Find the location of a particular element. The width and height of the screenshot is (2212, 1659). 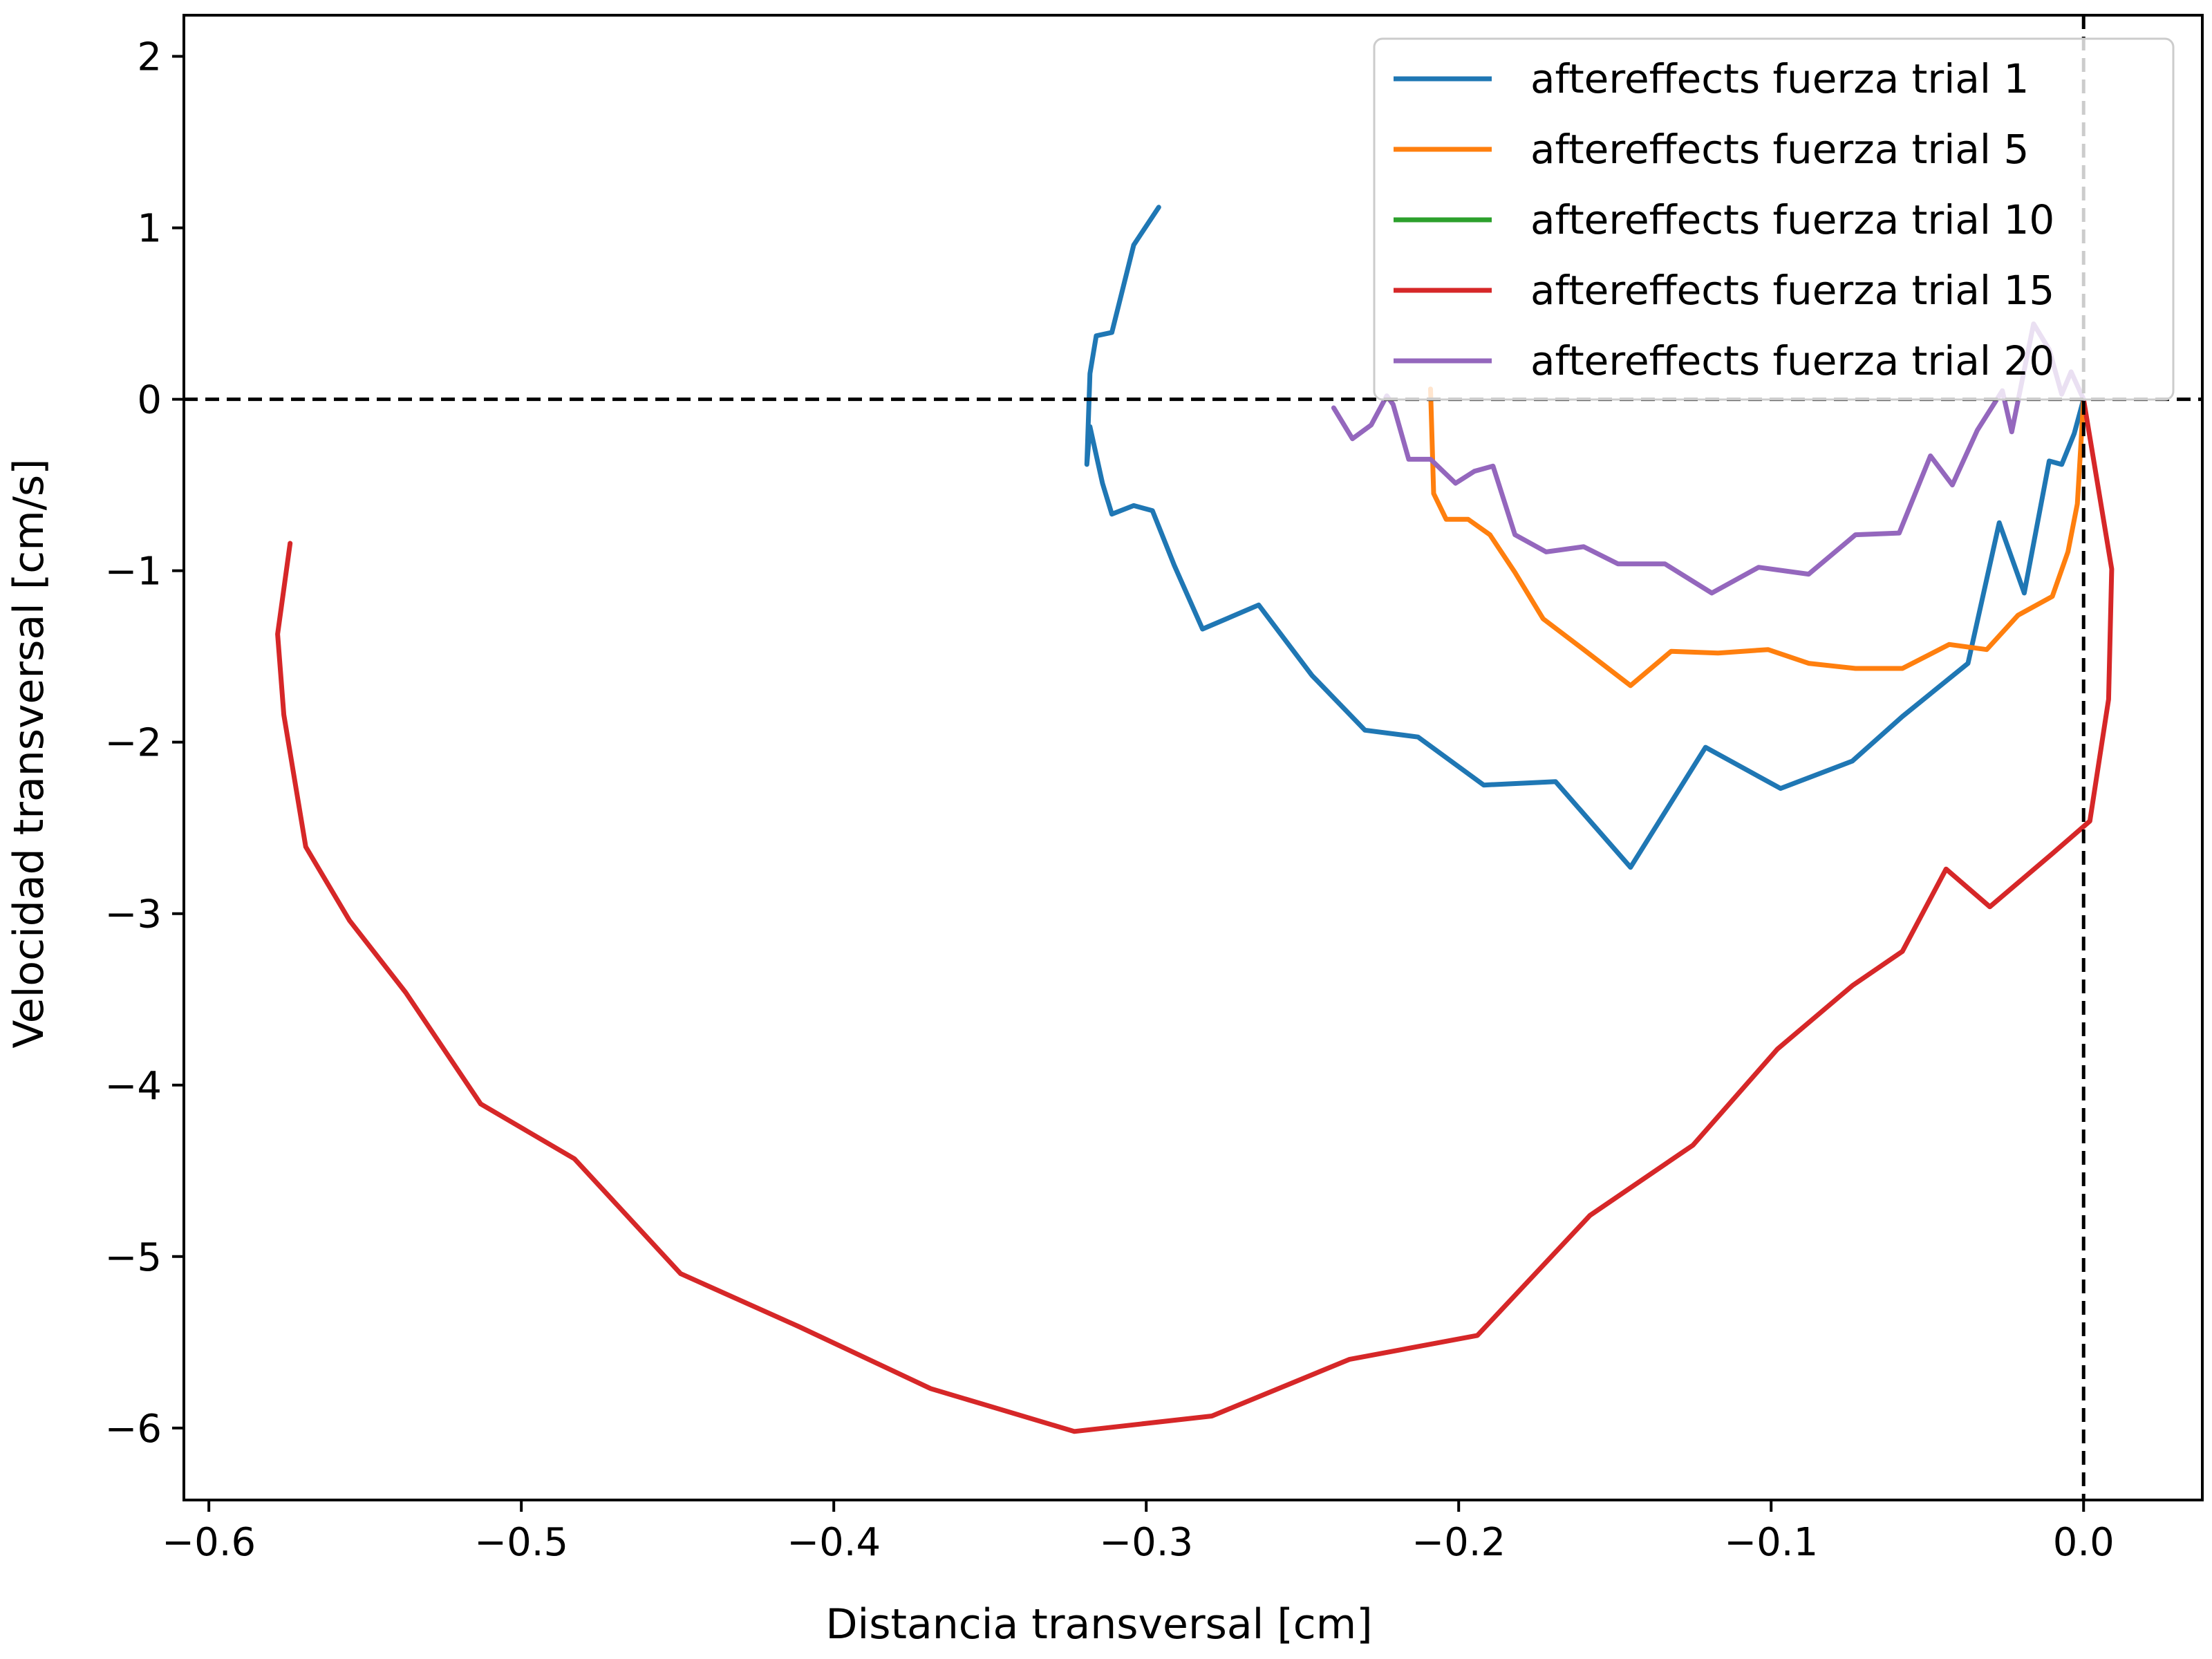

y-tick-label: 0 is located at coordinates (150, 400).